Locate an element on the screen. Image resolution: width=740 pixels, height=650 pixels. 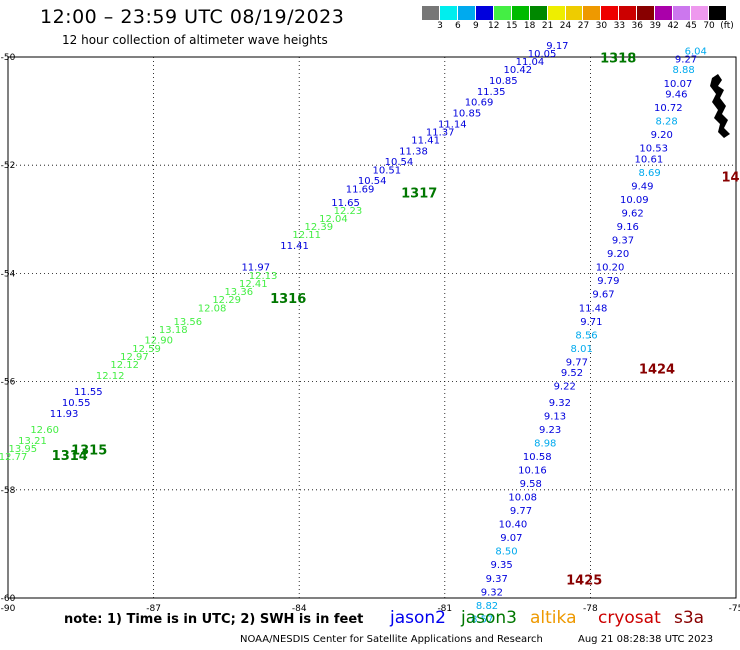
lat-tick-label: -54 is located at coordinates (8, 274).